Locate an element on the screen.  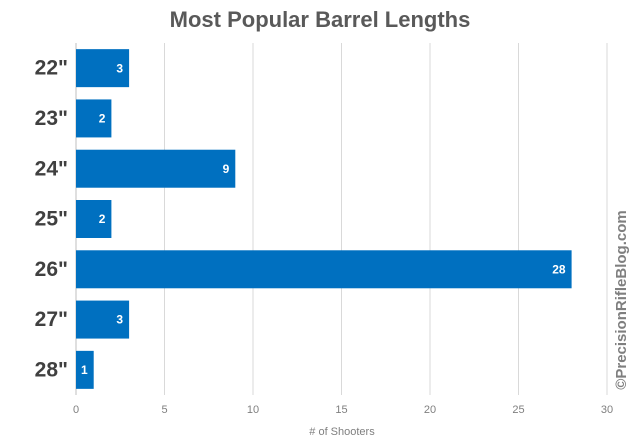
x-tick-label: 0 is located at coordinates (76, 410).